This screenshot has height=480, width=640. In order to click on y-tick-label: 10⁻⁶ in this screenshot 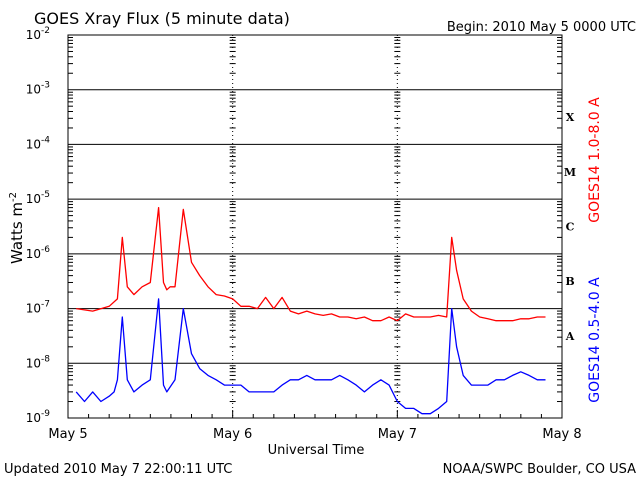, I will do `click(38, 253)`.